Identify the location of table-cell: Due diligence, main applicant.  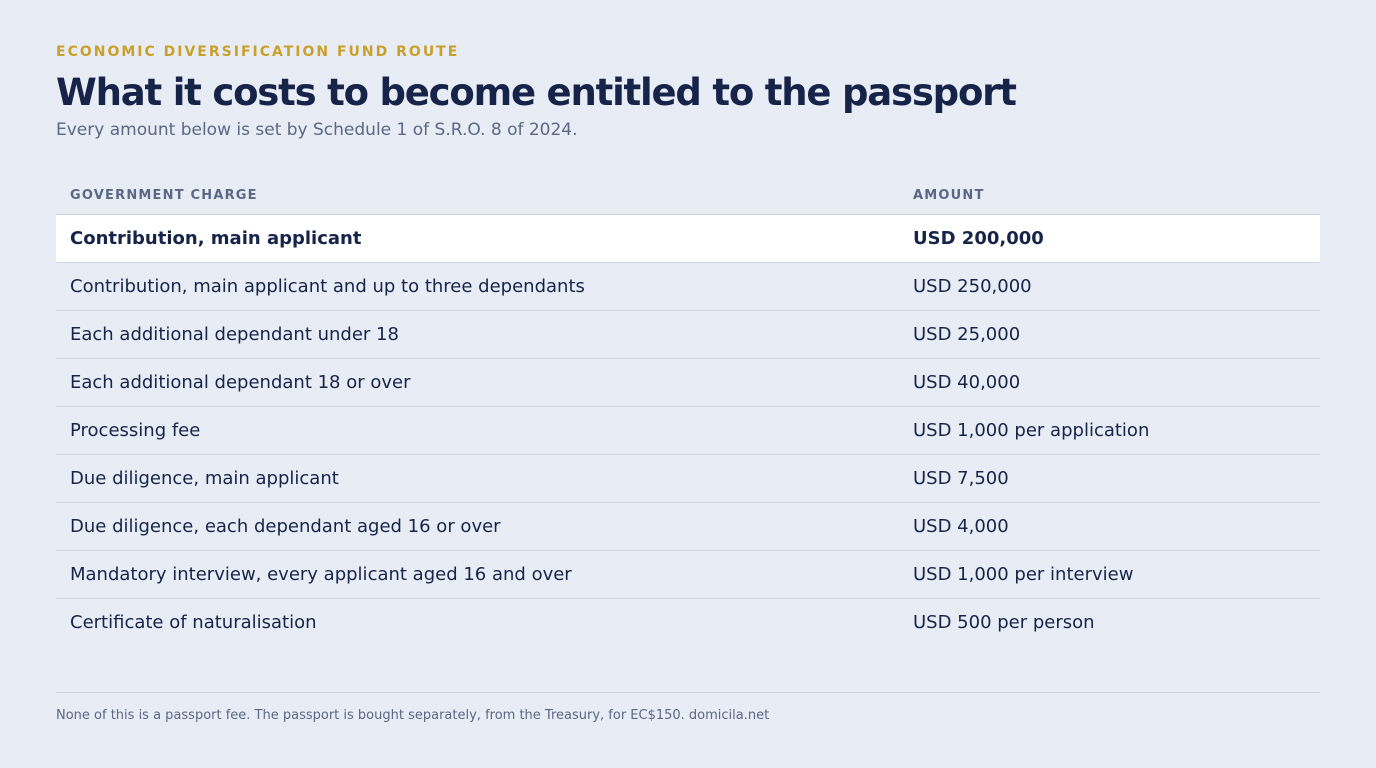
(477, 478).